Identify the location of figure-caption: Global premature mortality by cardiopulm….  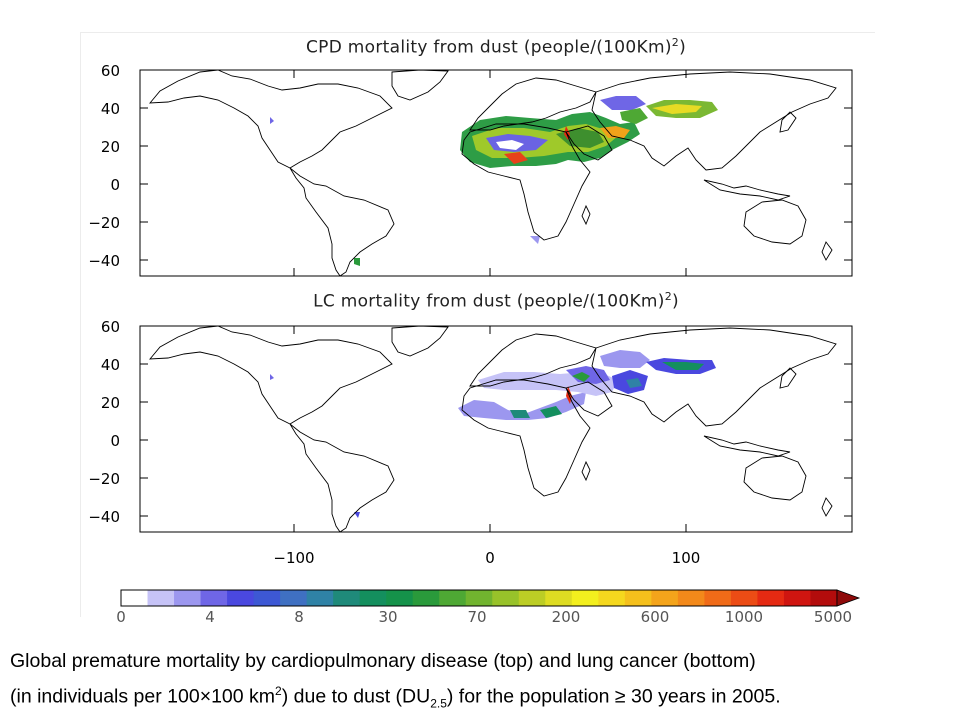
(482, 682).